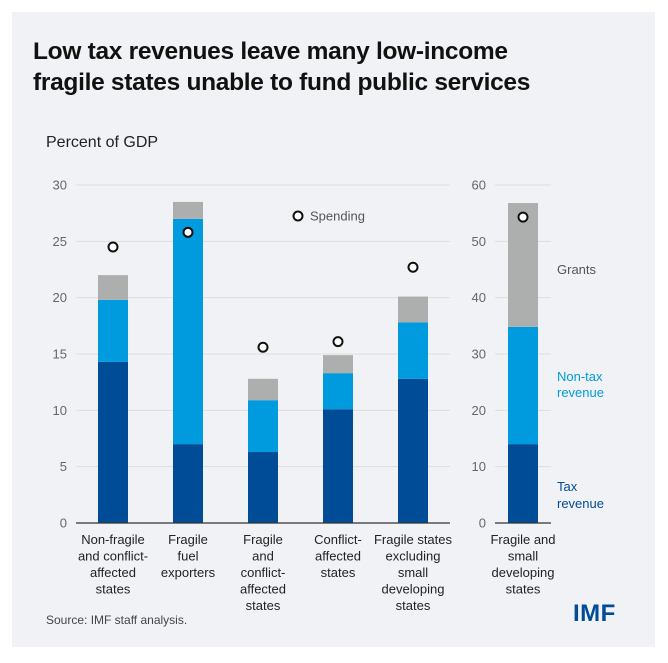 The width and height of the screenshot is (668, 663). What do you see at coordinates (479, 185) in the screenshot?
I see `y-tick-label: 60` at bounding box center [479, 185].